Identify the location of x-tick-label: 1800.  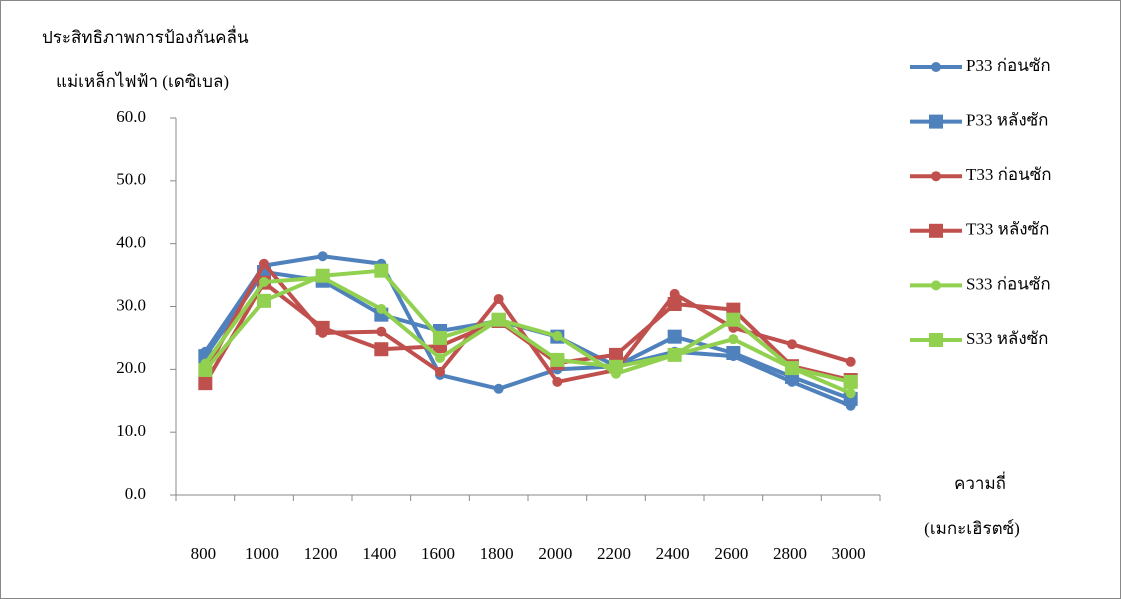
(497, 553).